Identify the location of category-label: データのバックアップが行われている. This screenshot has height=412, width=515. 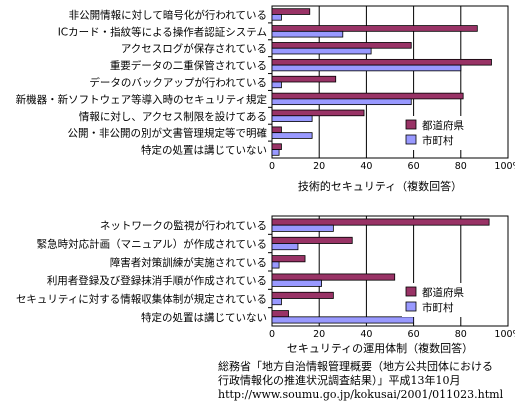
(178, 82).